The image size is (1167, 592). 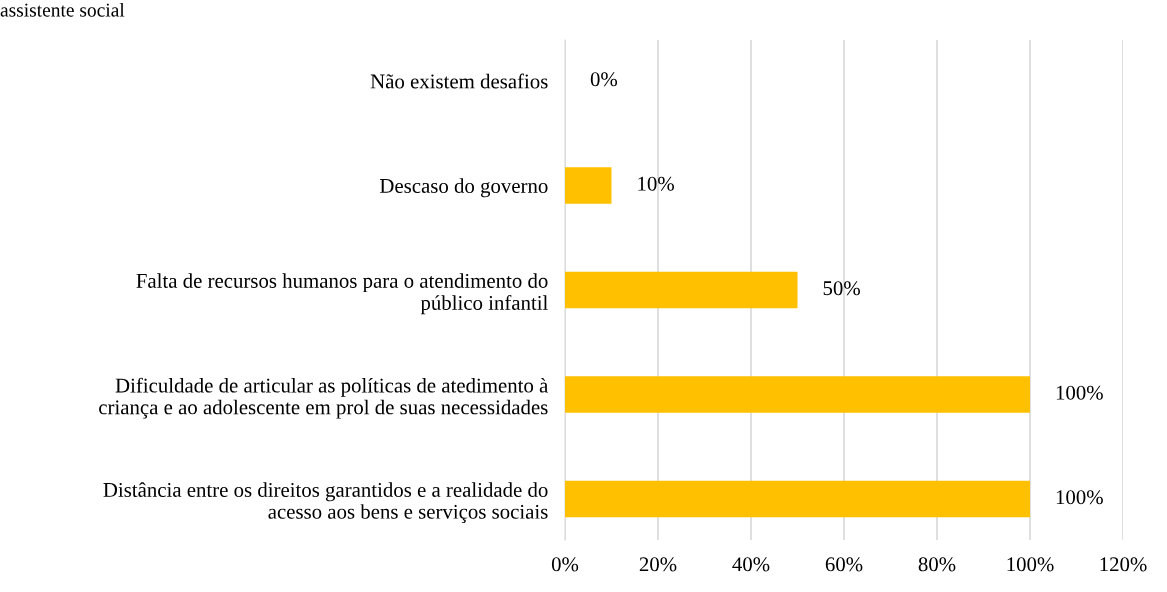 I want to click on data-label: 50%, so click(x=841, y=288).